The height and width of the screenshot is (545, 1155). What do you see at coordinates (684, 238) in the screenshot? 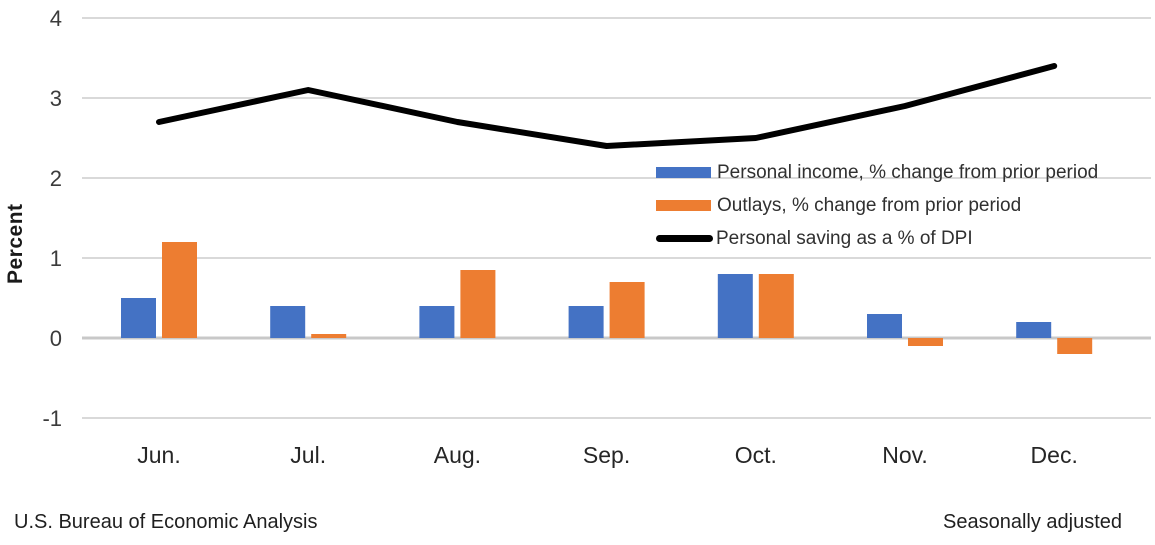
I see `legend-swatch-saving-line-icon` at bounding box center [684, 238].